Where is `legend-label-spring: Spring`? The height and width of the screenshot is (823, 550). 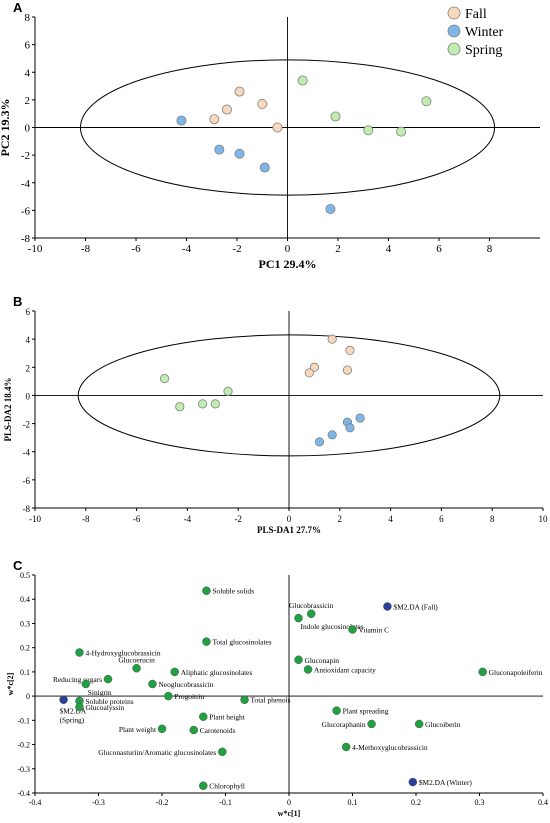 legend-label-spring: Spring is located at coordinates (483, 50).